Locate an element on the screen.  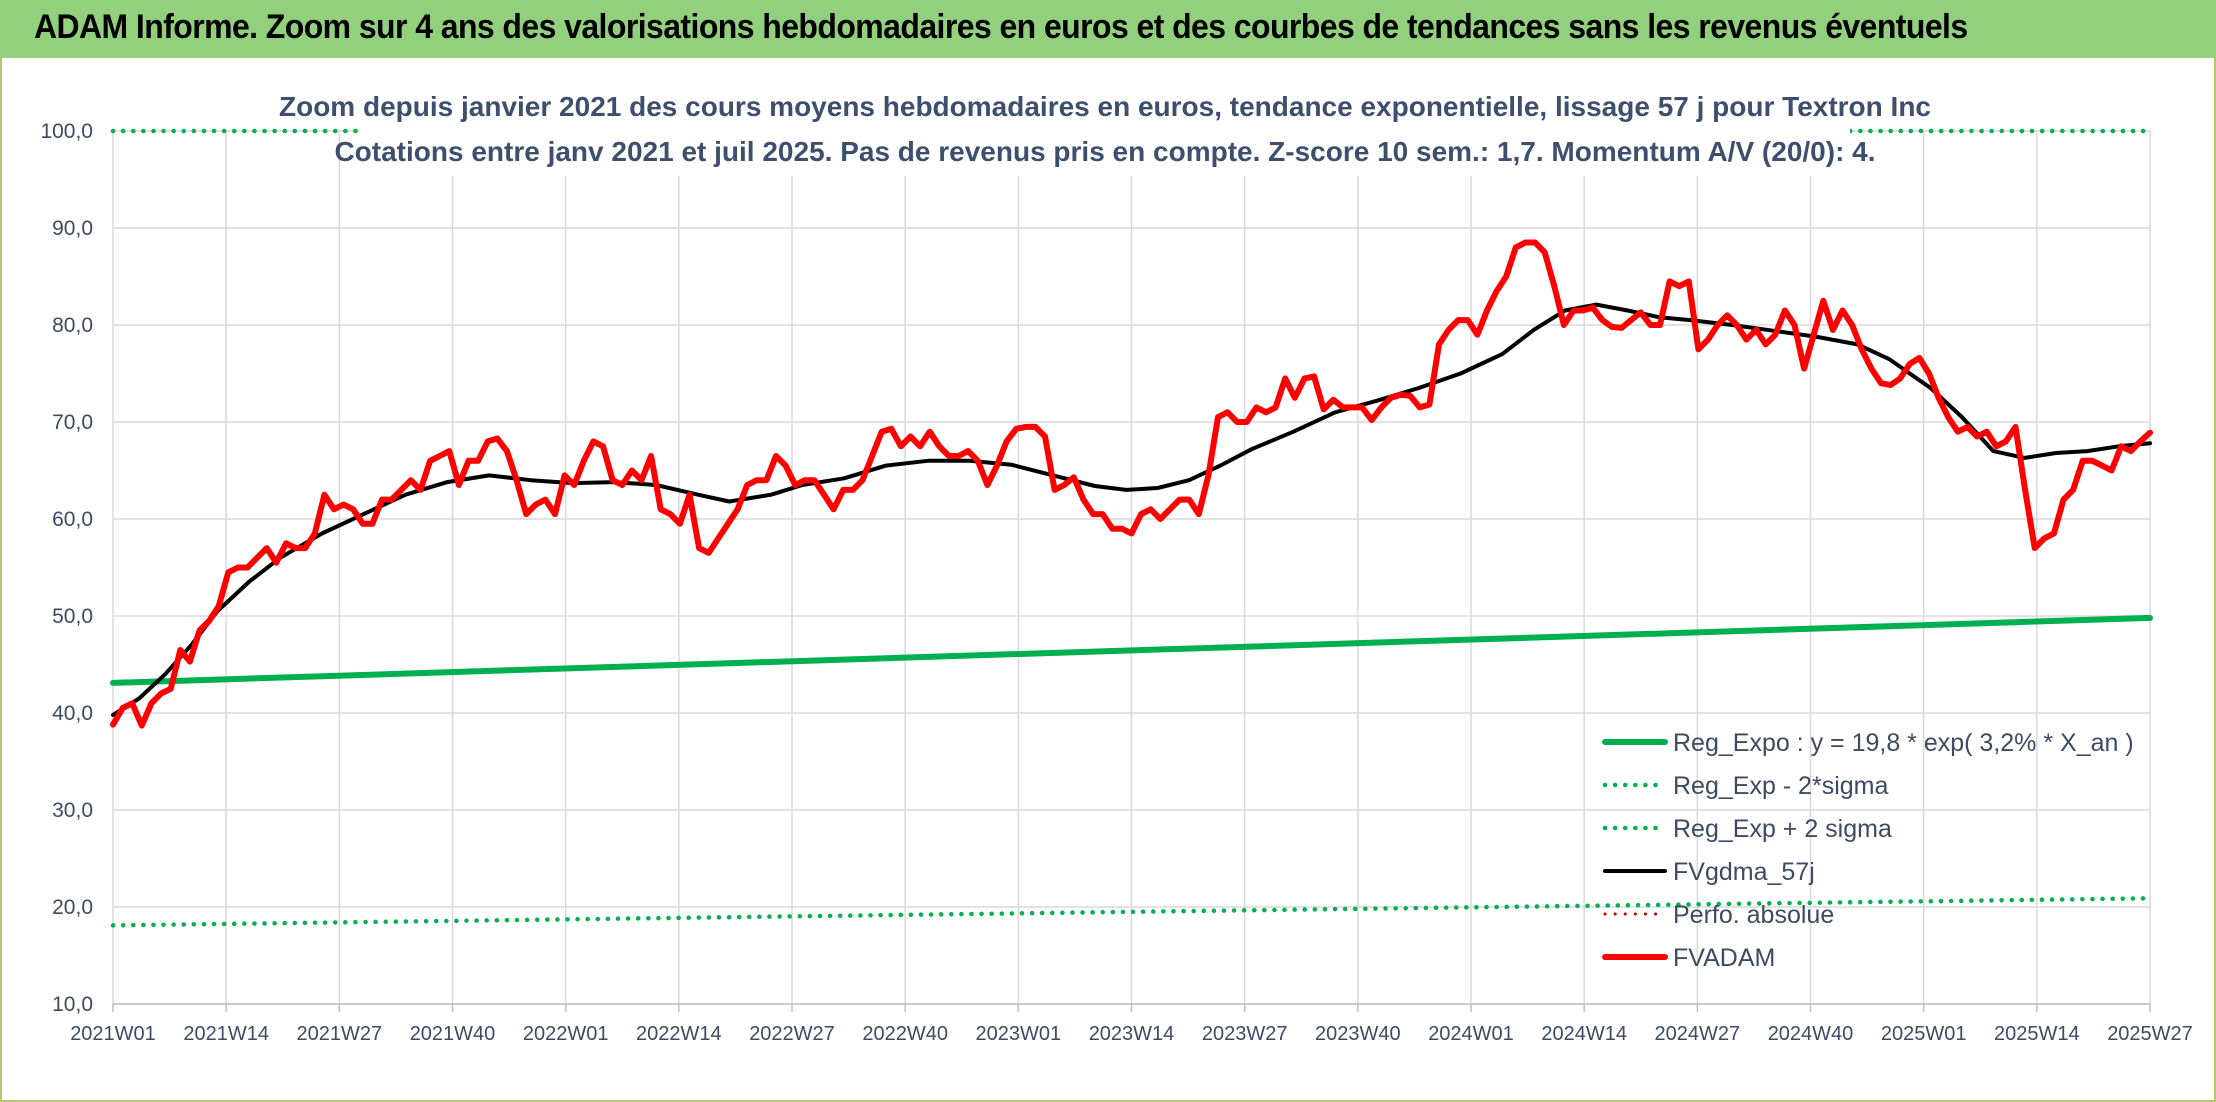
y-tick-label: 100,0 is located at coordinates (66, 131).